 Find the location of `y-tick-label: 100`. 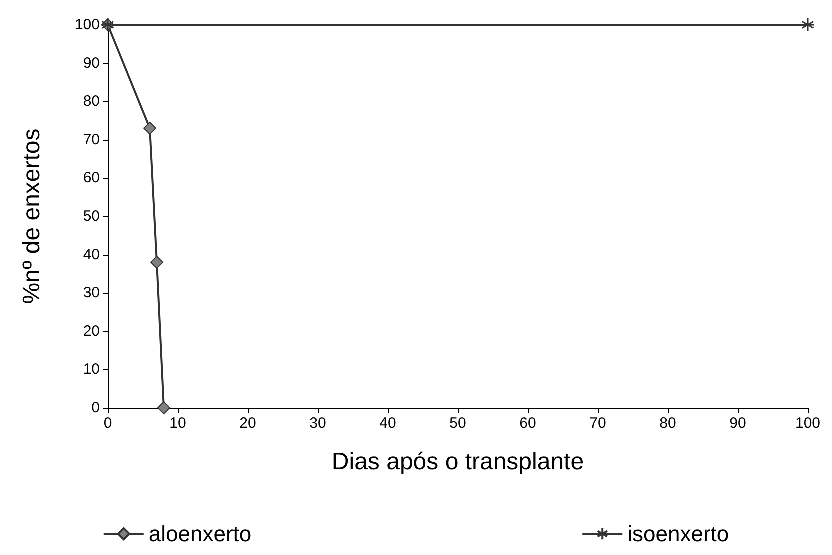

y-tick-label: 100 is located at coordinates (87, 25).